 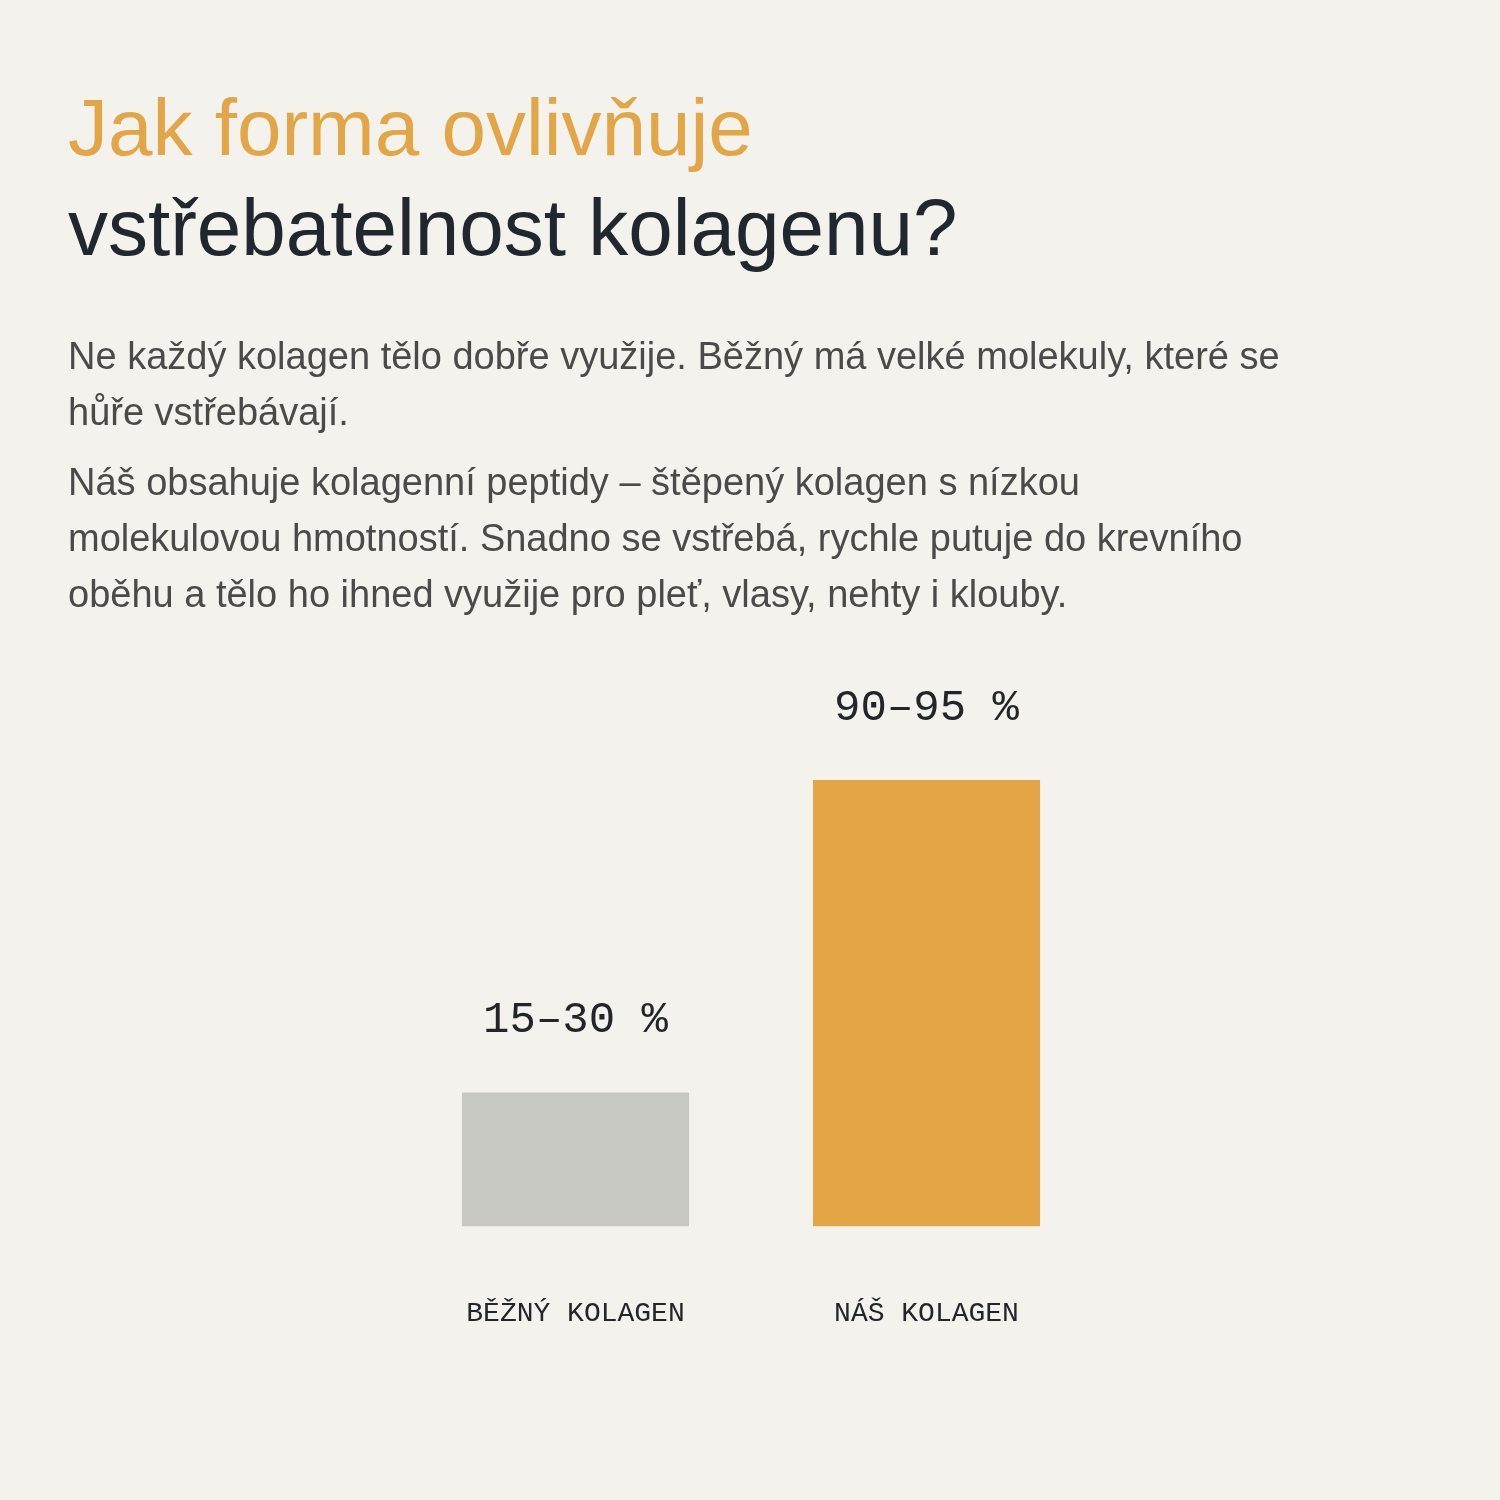 What do you see at coordinates (927, 707) in the screenshot?
I see `annotation: 90–95 %` at bounding box center [927, 707].